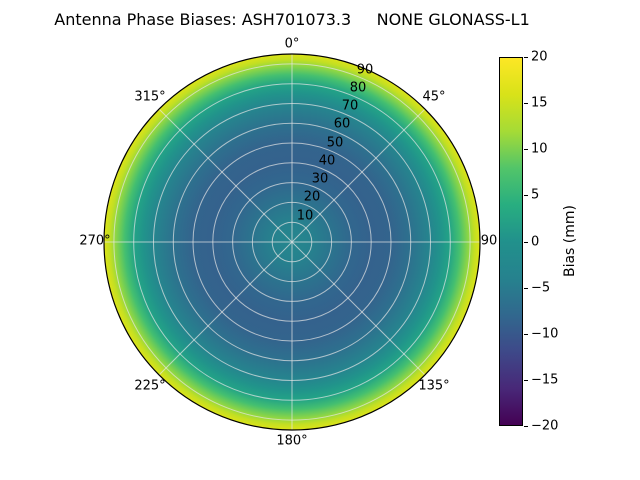 Image resolution: width=640 pixels, height=480 pixels. What do you see at coordinates (535, 242) in the screenshot?
I see `colorbar-tick-label-0: 0` at bounding box center [535, 242].